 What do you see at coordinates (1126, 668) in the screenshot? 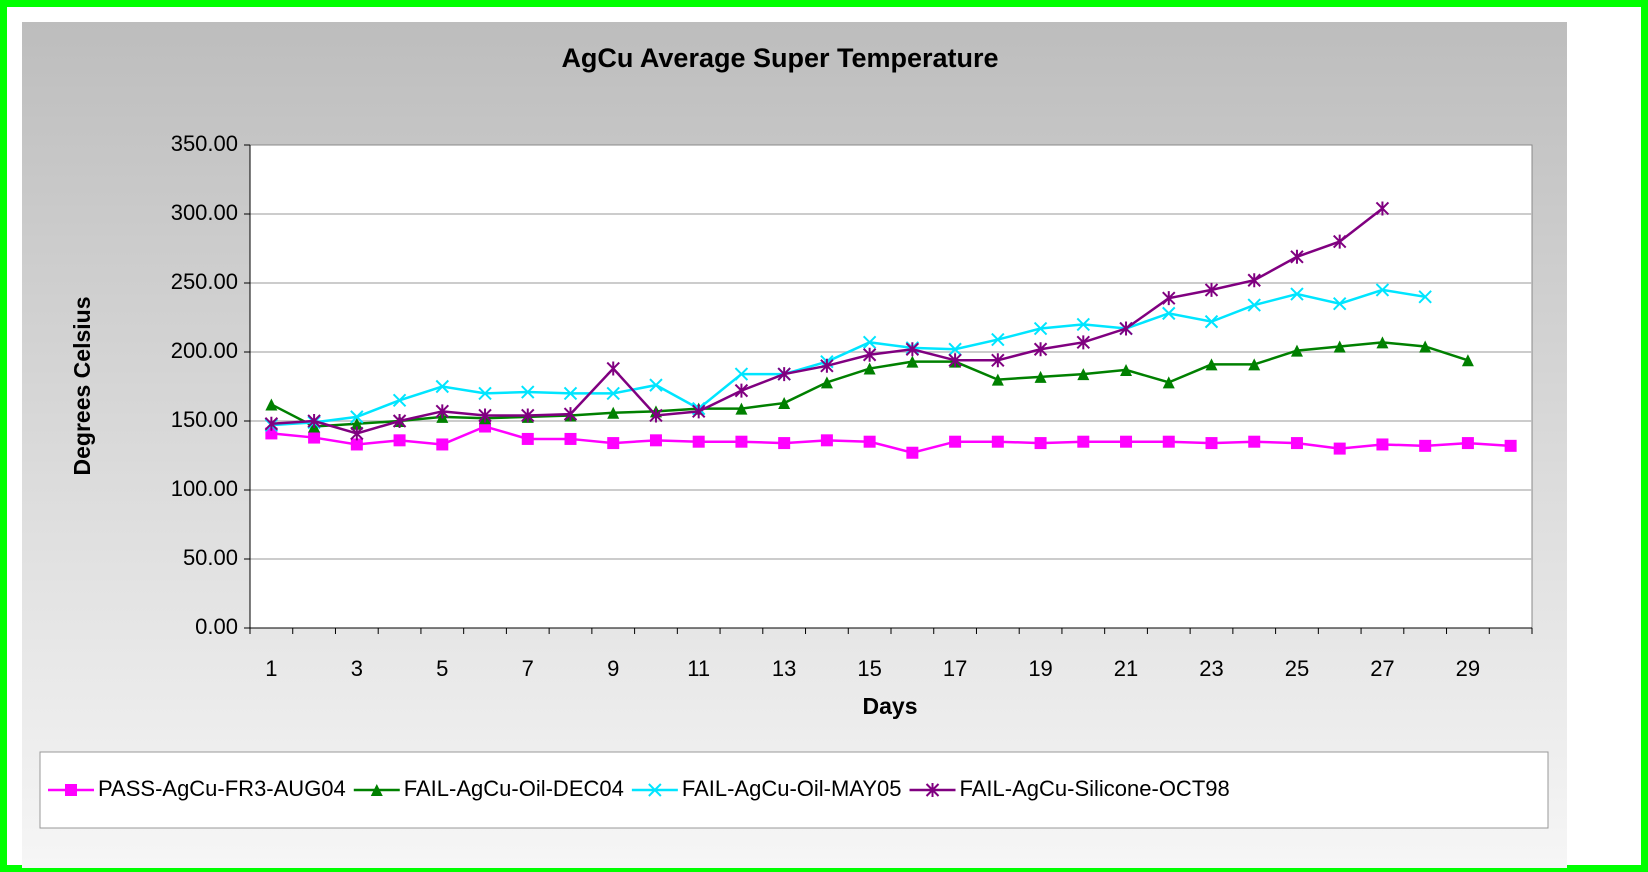
I see `x-tick-label: 21` at bounding box center [1126, 668].